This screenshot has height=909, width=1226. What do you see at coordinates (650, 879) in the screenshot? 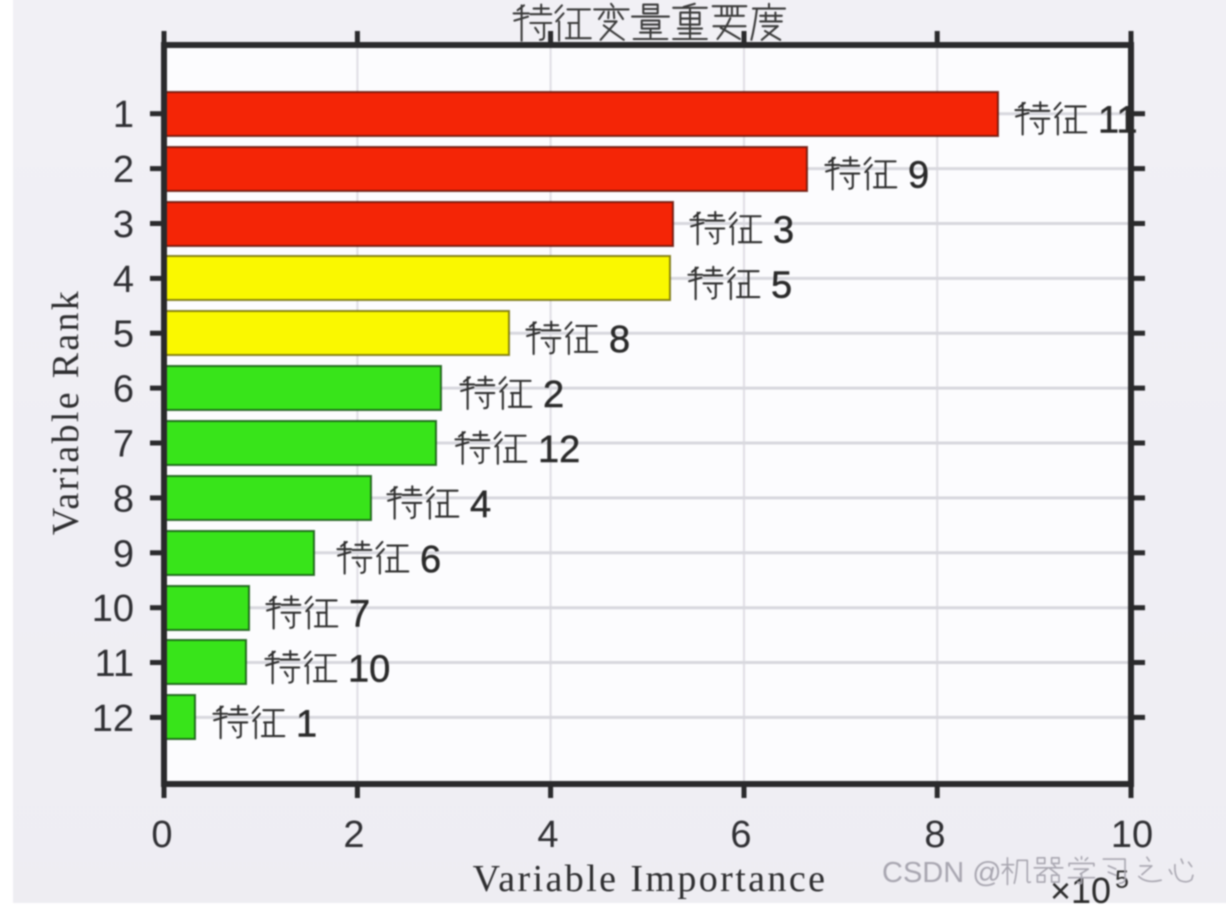
I see `svg-text: Variable Importance` at bounding box center [650, 879].